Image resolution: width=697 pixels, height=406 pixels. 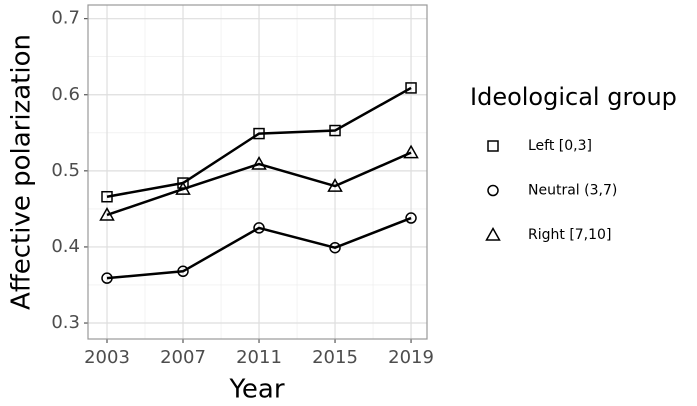 I want to click on legend-label: Neutral (3,7), so click(x=572, y=191).